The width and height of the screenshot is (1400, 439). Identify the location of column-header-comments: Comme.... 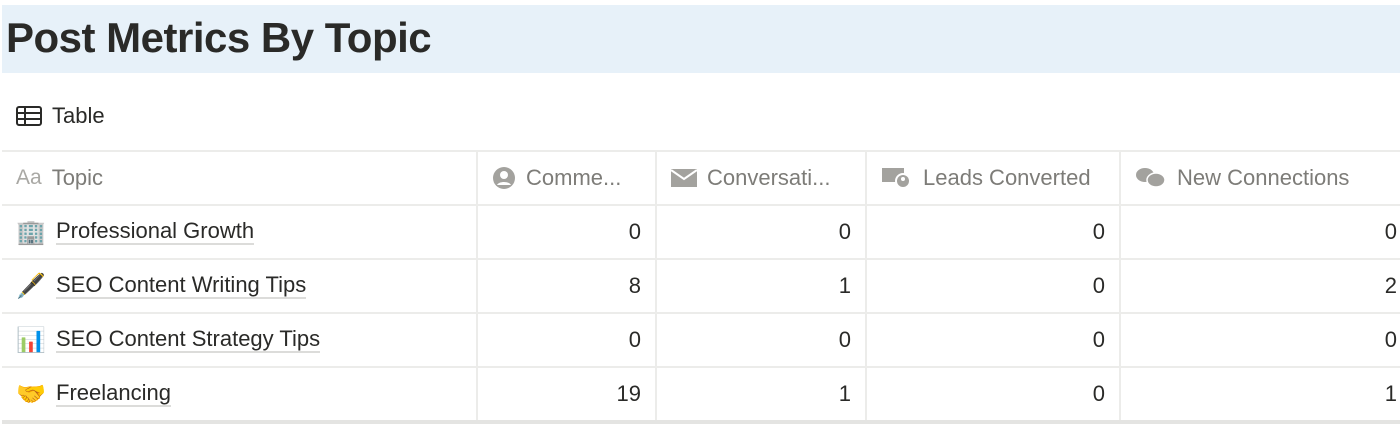
(566, 178).